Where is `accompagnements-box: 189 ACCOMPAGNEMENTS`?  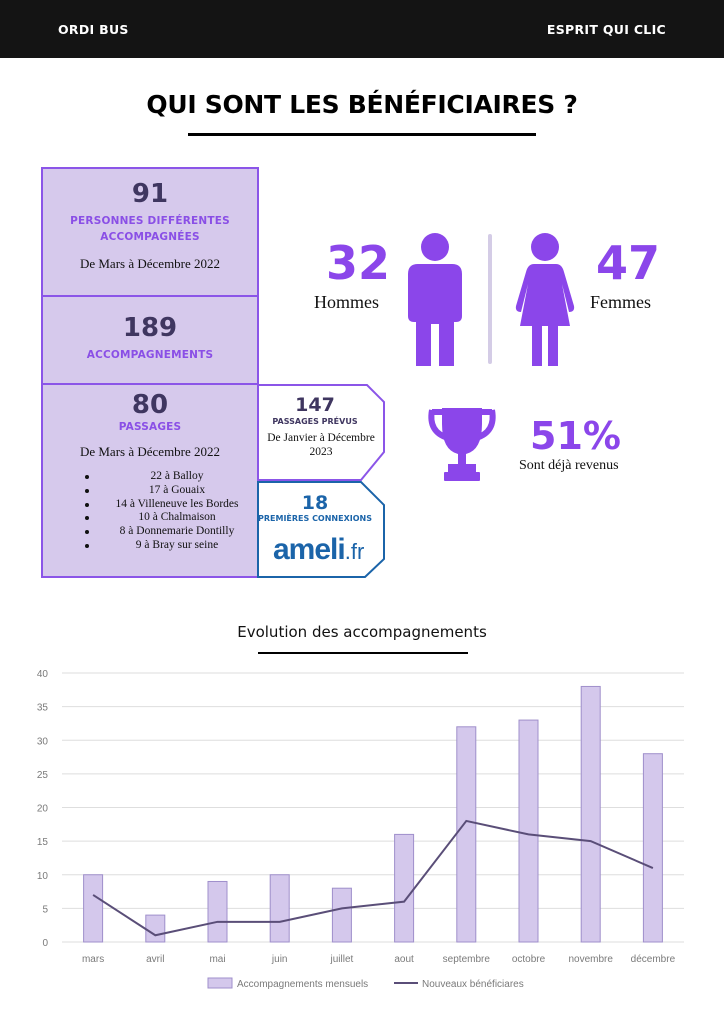
accompagnements-box: 189 ACCOMPAGNEMENTS is located at coordinates (150, 340).